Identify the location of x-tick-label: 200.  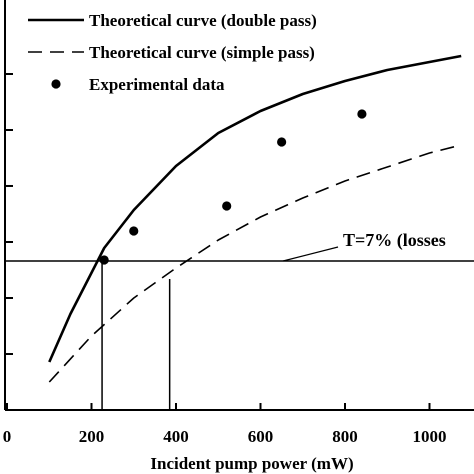
(92, 436).